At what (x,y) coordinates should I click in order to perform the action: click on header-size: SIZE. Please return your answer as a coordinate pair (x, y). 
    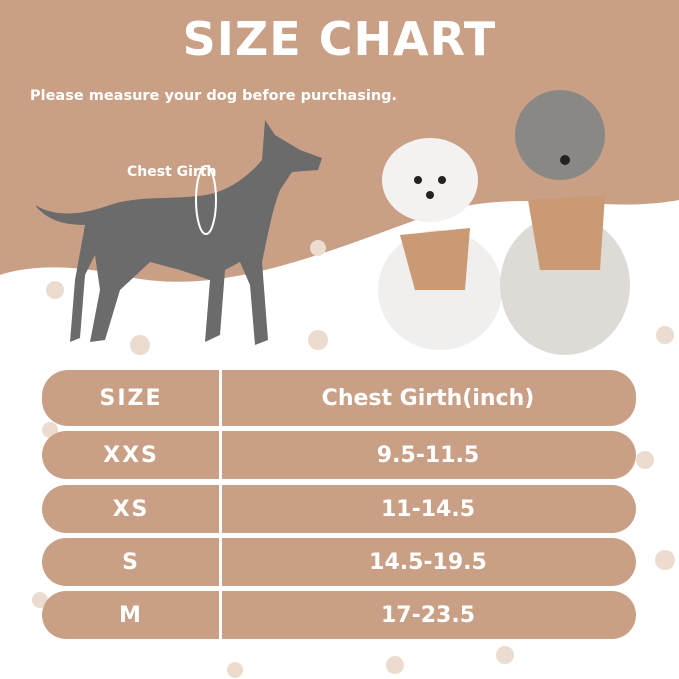
    Looking at the image, I should click on (131, 398).